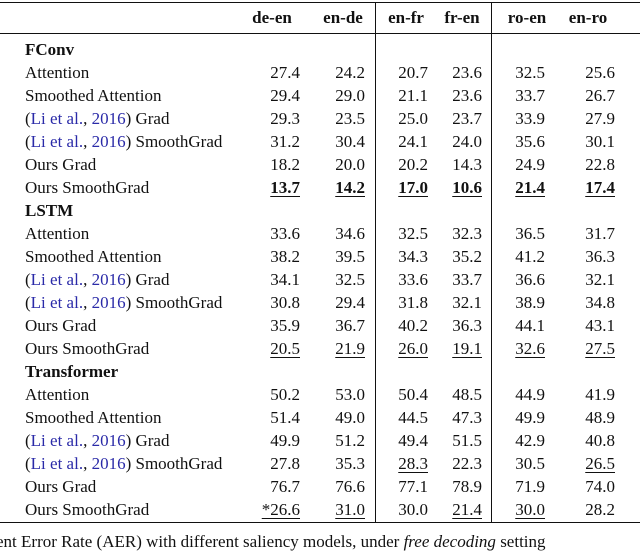 This screenshot has width=640, height=551. What do you see at coordinates (588, 17) in the screenshot?
I see `column-header: en-ro` at bounding box center [588, 17].